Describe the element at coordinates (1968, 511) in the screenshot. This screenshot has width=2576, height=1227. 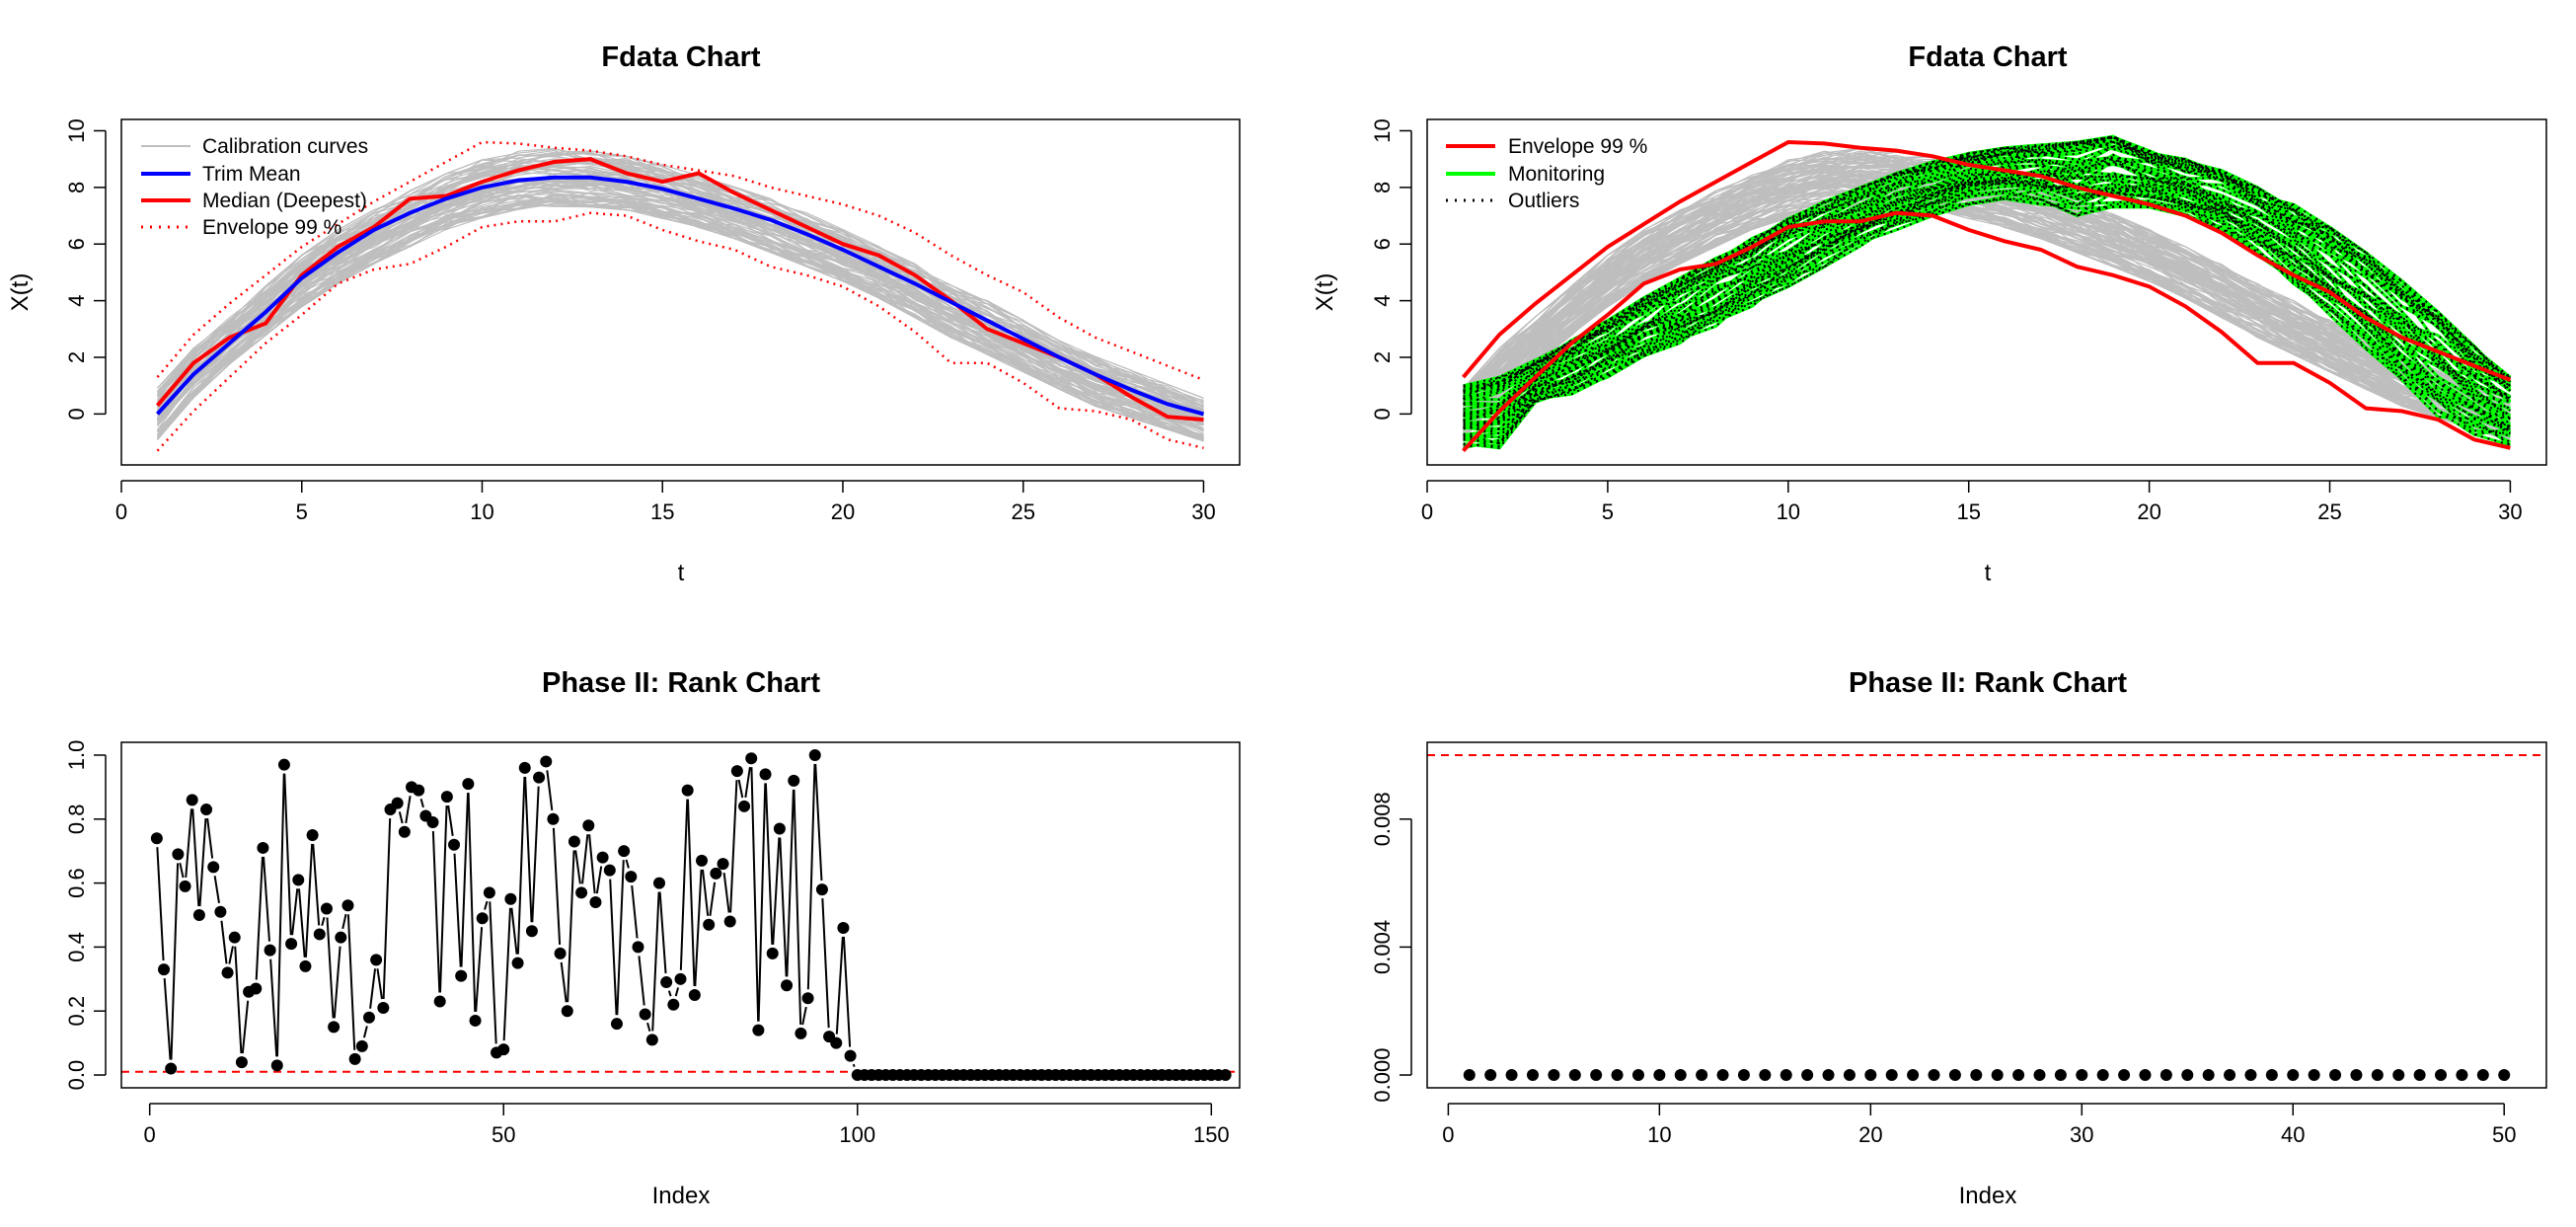
I see `x-tick-label: 15` at that location.